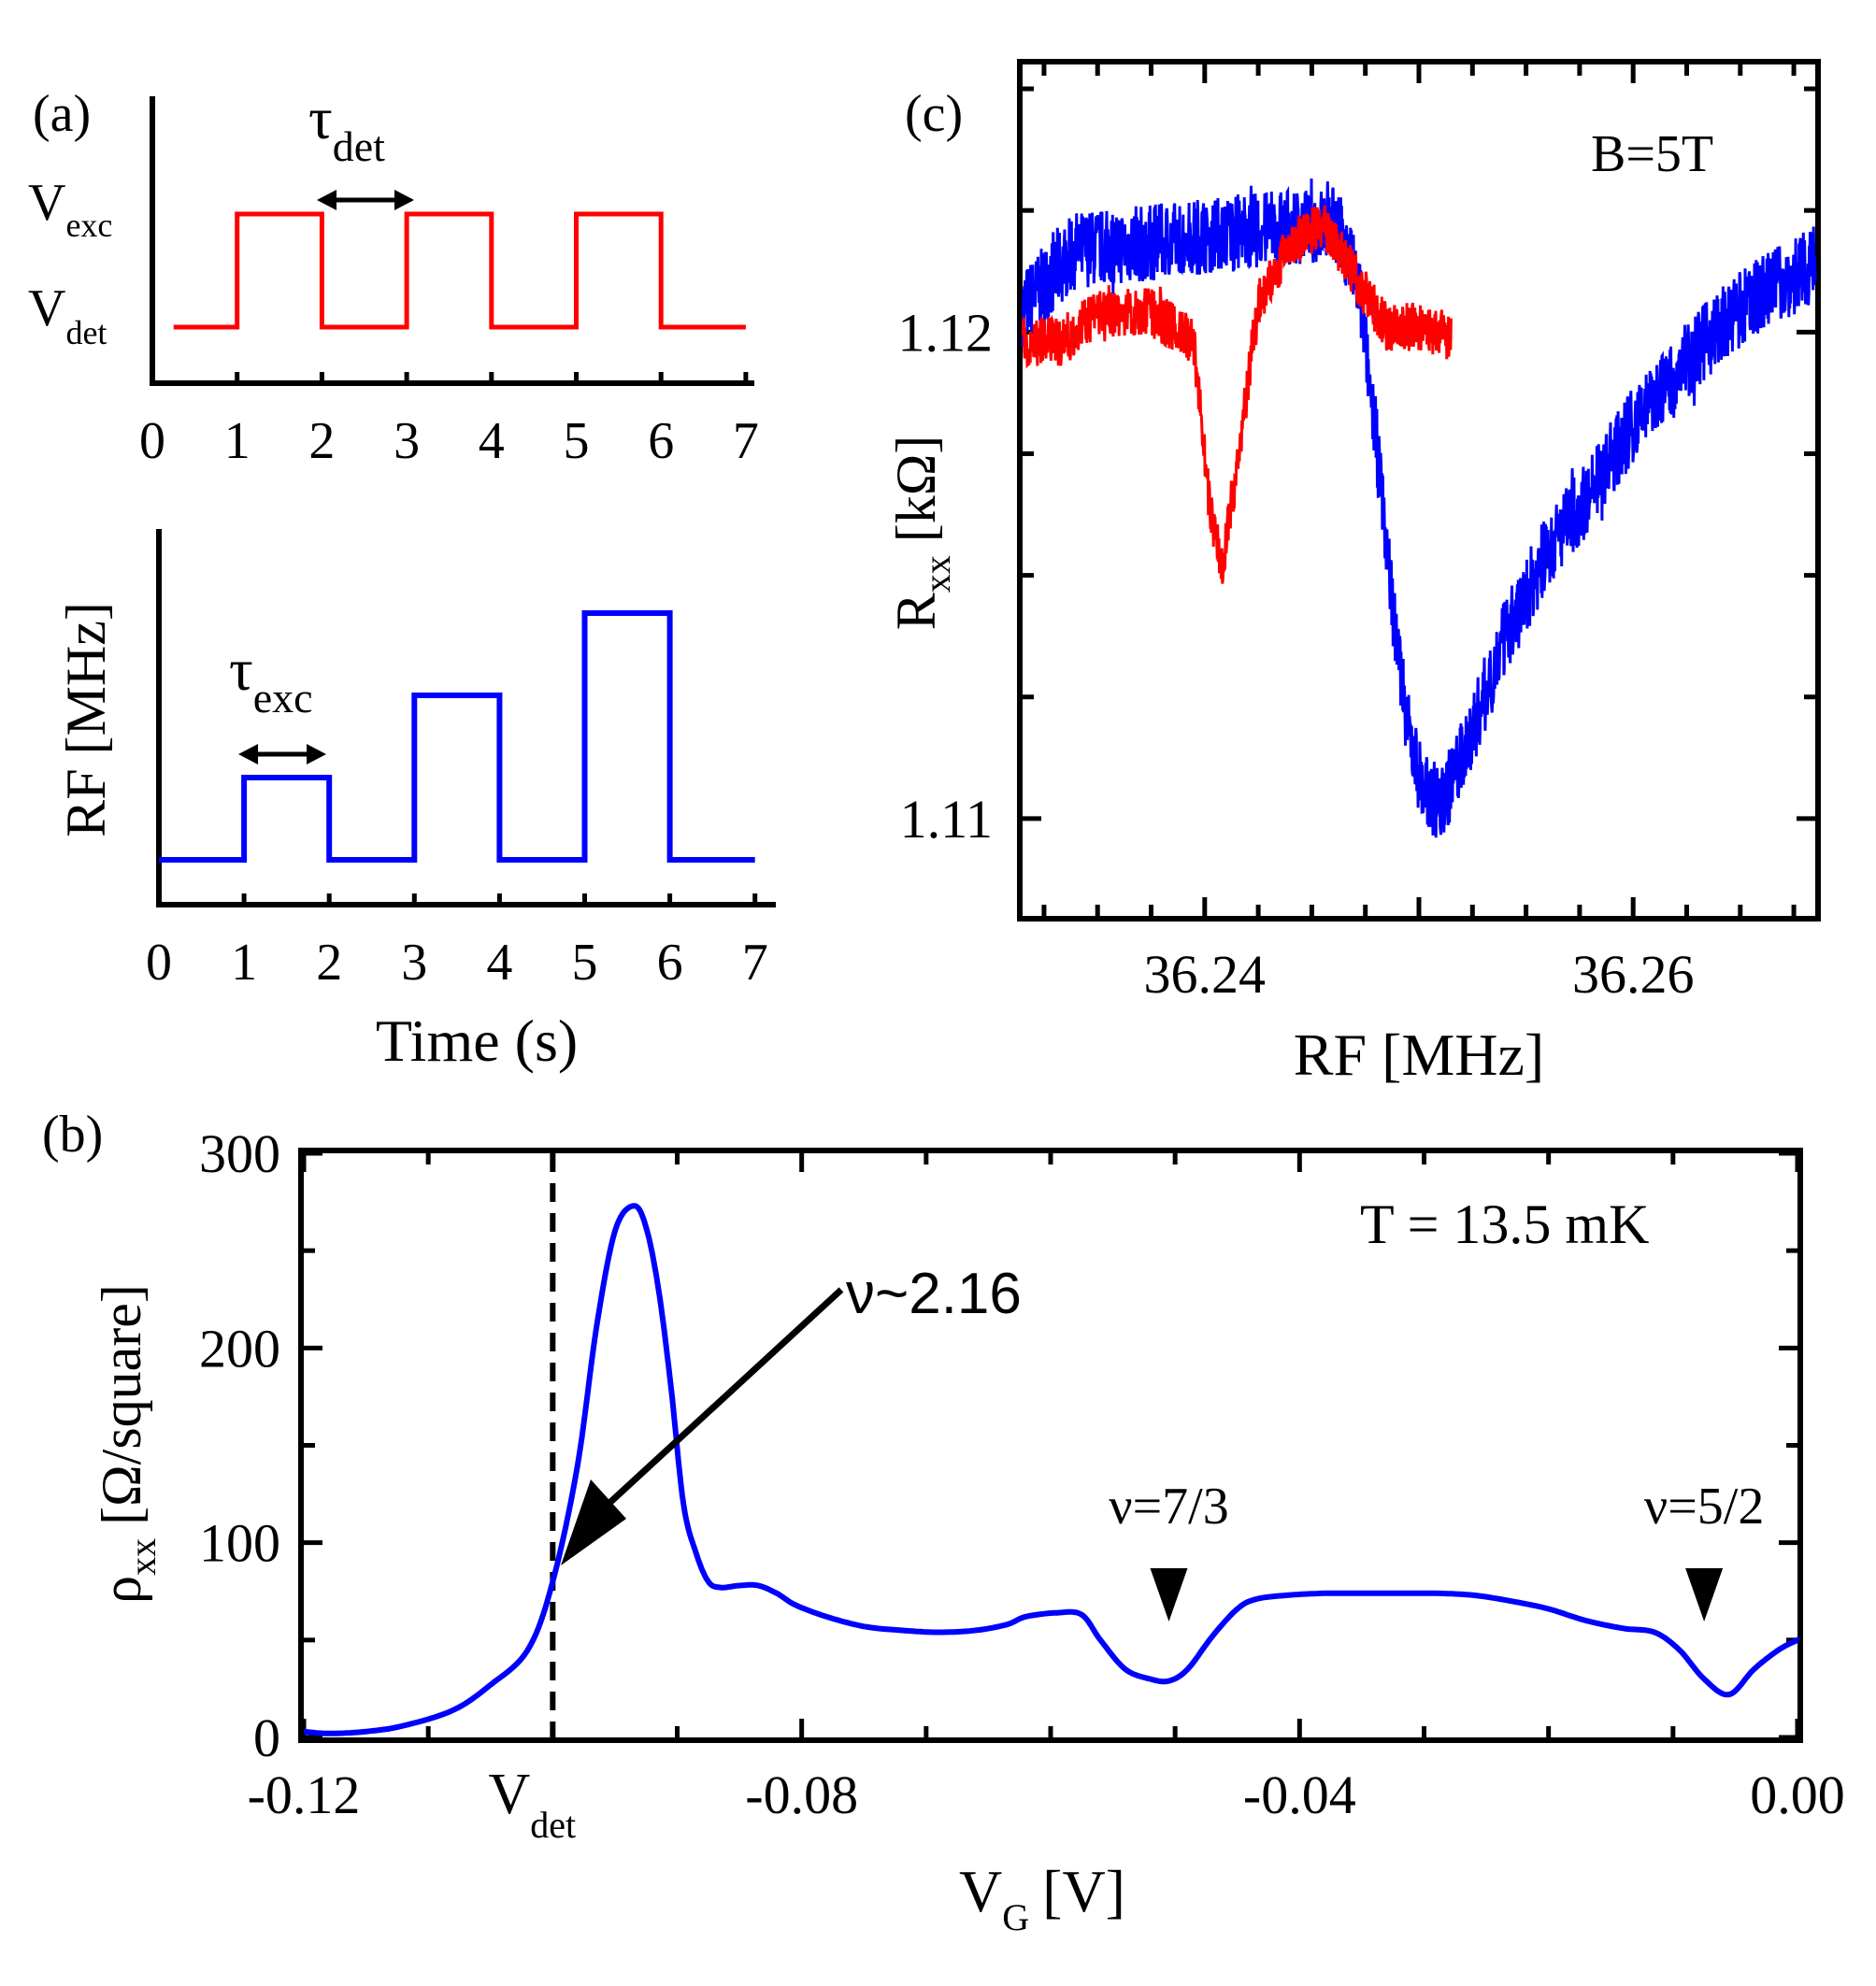 The image size is (1876, 1986). What do you see at coordinates (329, 963) in the screenshot?
I see `panel-a2-x-tick-label: 2` at bounding box center [329, 963].